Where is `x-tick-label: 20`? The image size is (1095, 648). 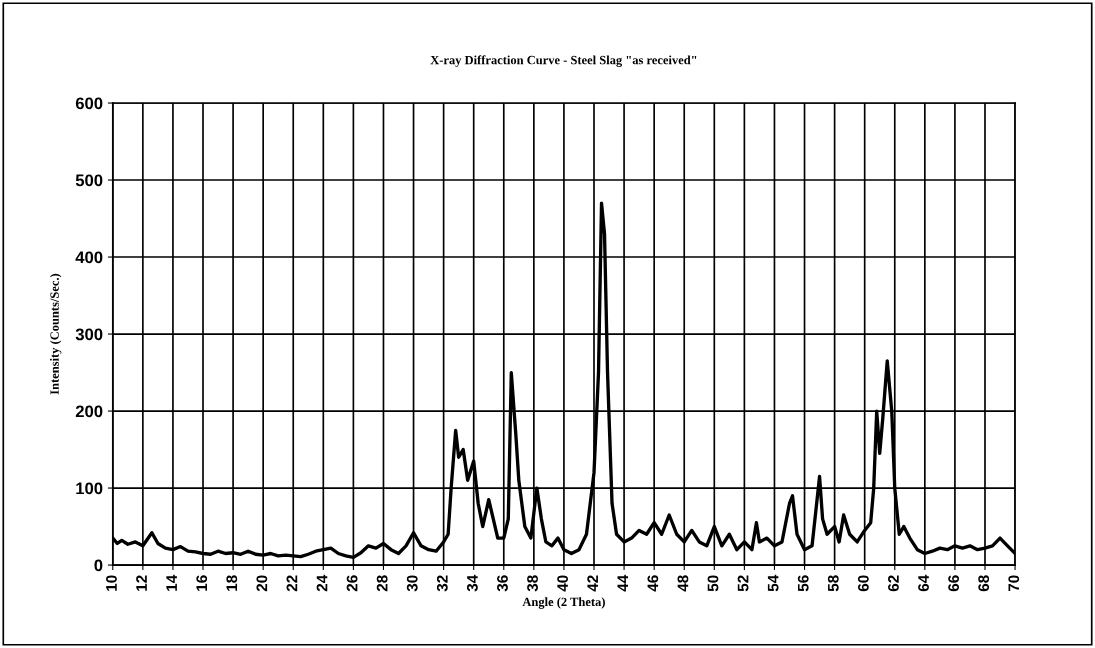 x-tick-label: 20 is located at coordinates (262, 583).